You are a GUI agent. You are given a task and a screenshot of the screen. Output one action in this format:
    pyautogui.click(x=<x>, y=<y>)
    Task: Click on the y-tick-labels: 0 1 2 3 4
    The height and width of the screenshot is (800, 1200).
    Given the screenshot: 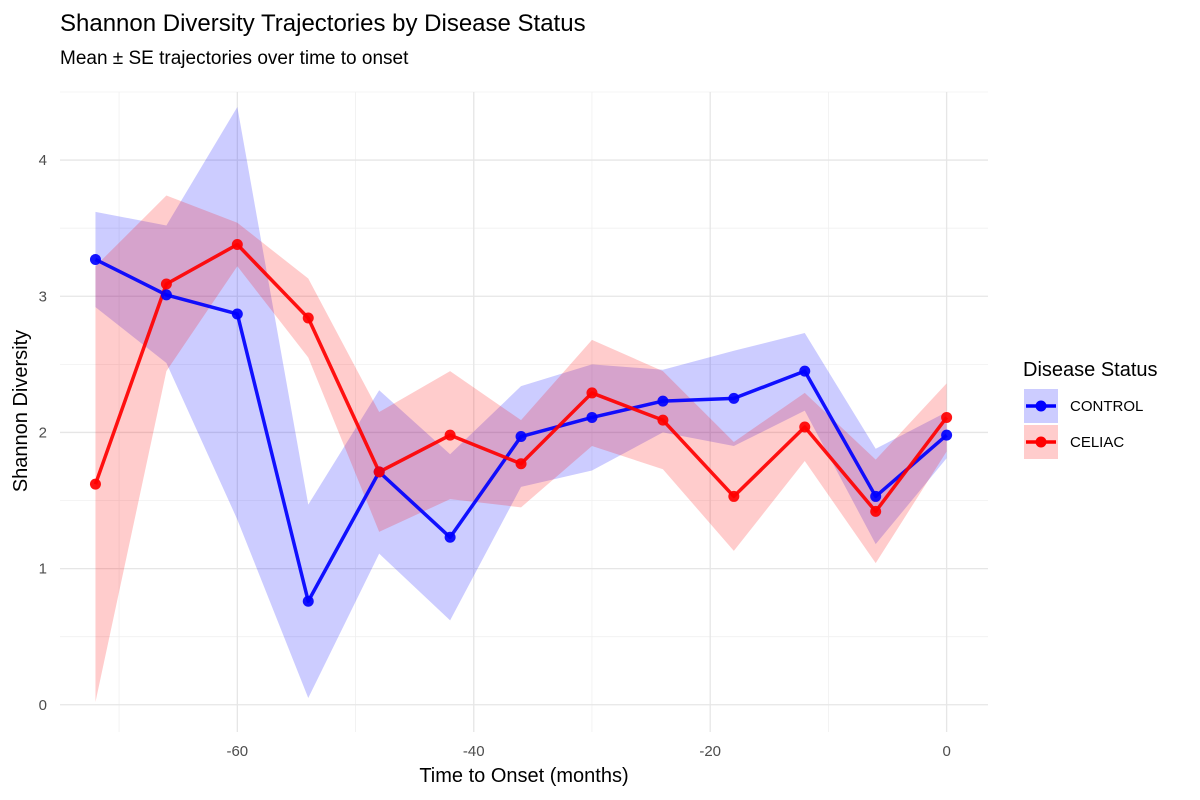 What is the action you would take?
    pyautogui.click(x=43, y=433)
    